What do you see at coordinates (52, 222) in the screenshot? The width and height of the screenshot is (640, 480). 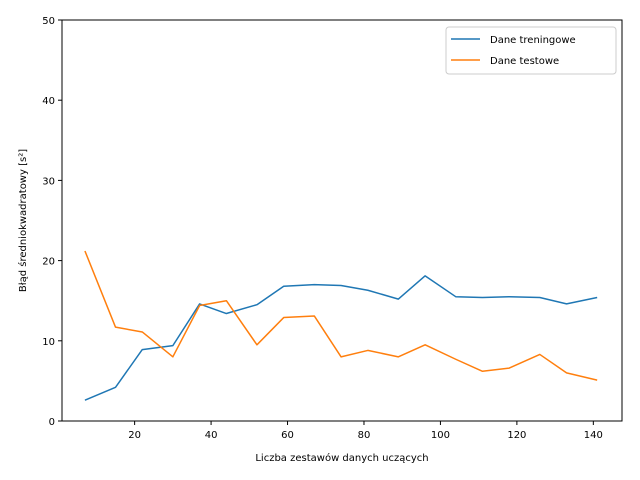 I see `y-axis-ticks: 0 10 20 30 40 50` at bounding box center [52, 222].